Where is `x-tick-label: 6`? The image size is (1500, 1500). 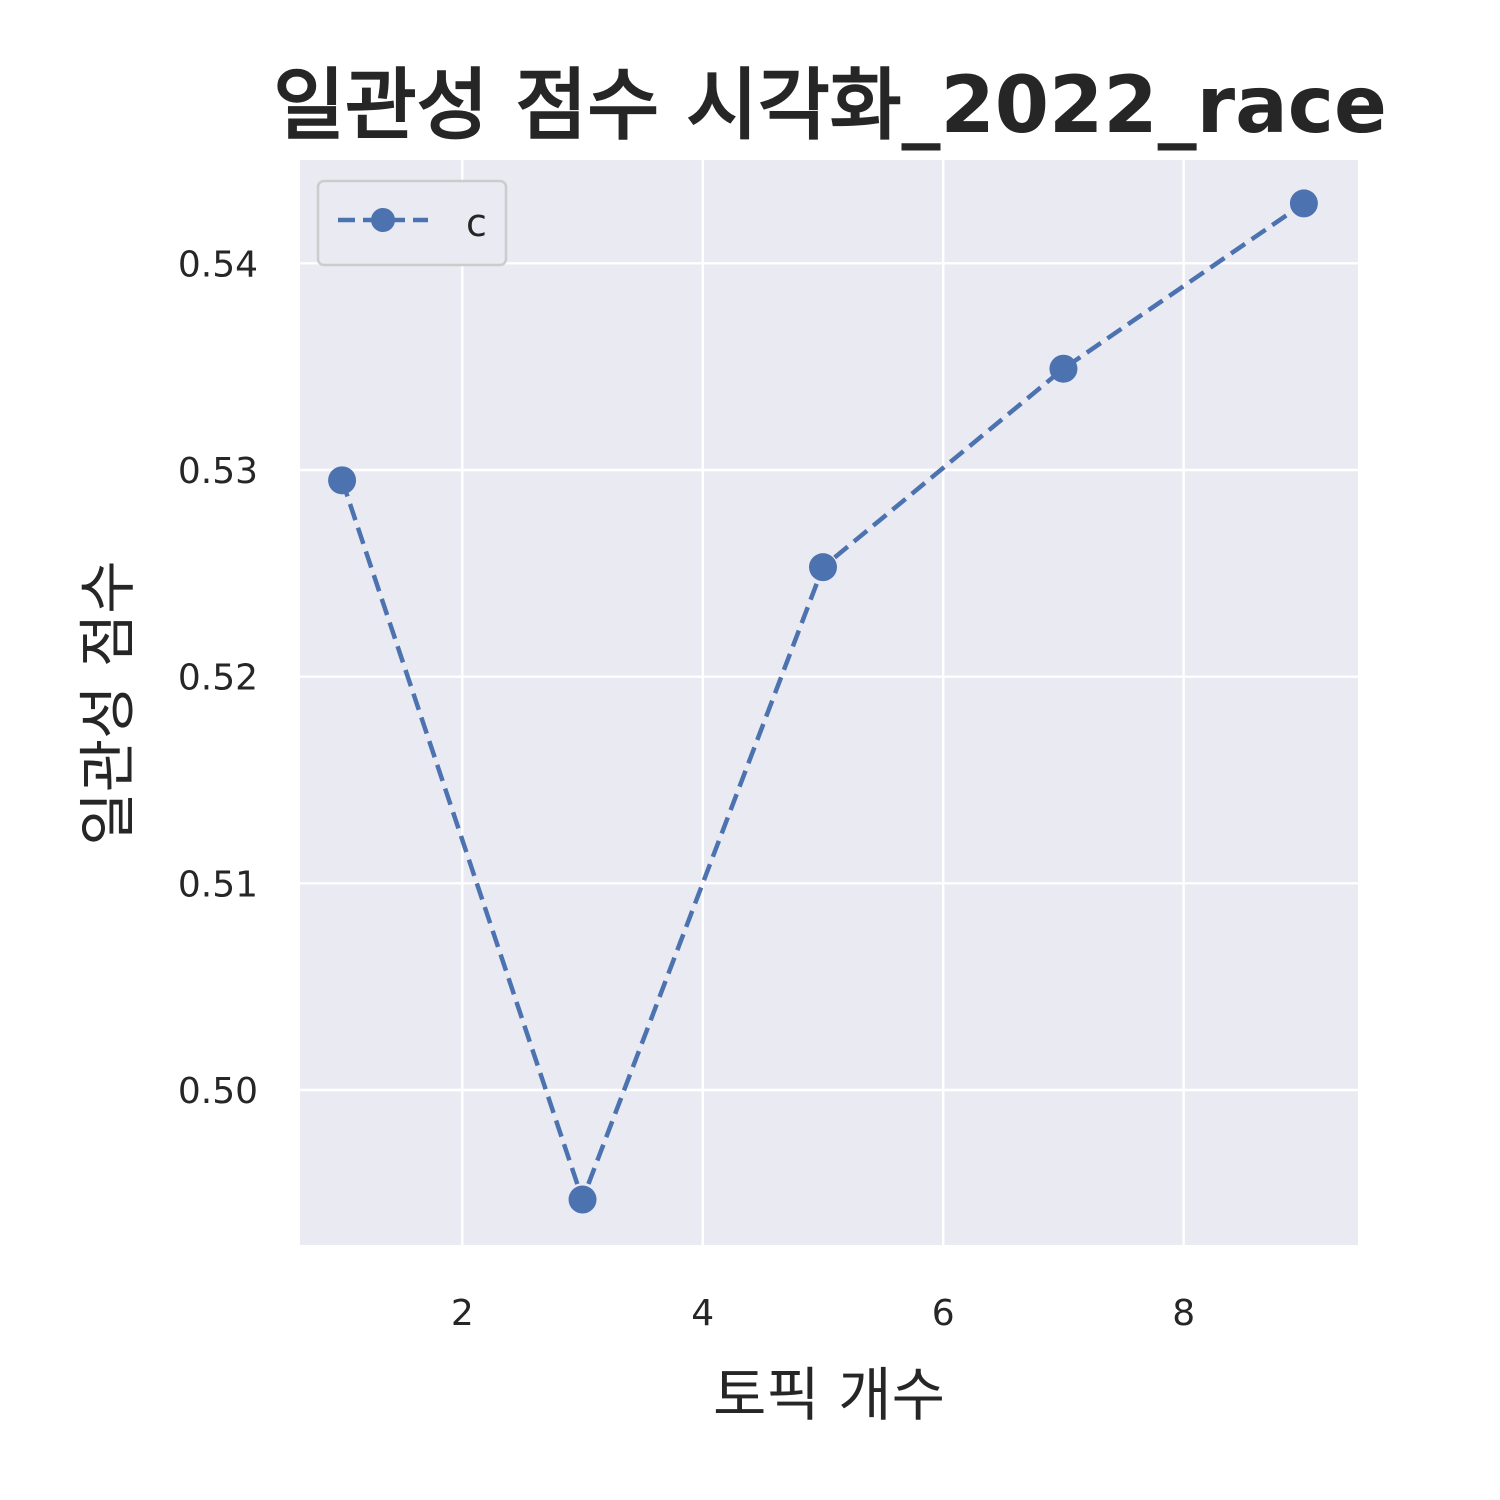 x-tick-label: 6 is located at coordinates (943, 1313).